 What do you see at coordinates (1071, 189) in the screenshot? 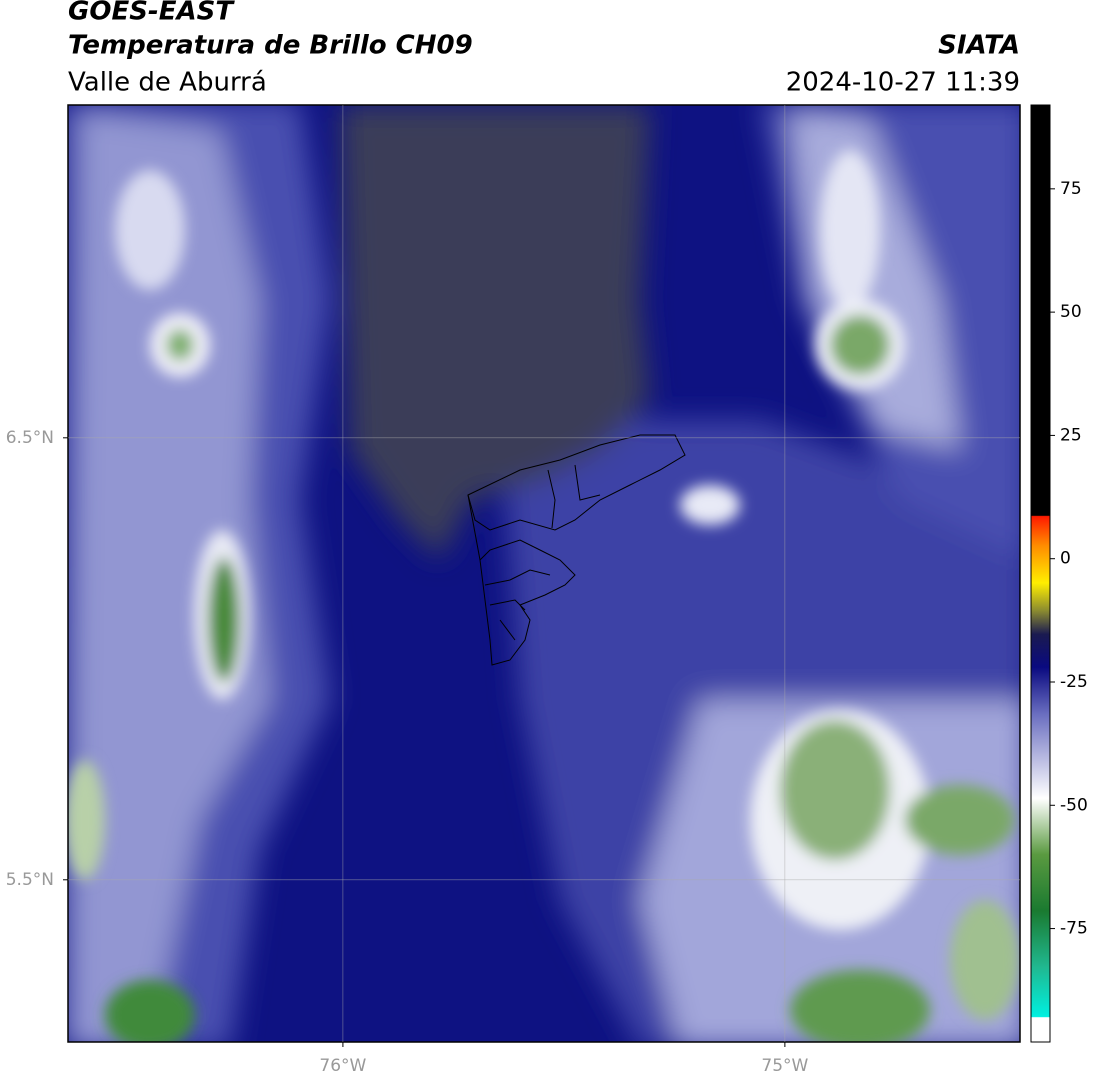
I see `colorbar-tick-label: 75` at bounding box center [1071, 189].